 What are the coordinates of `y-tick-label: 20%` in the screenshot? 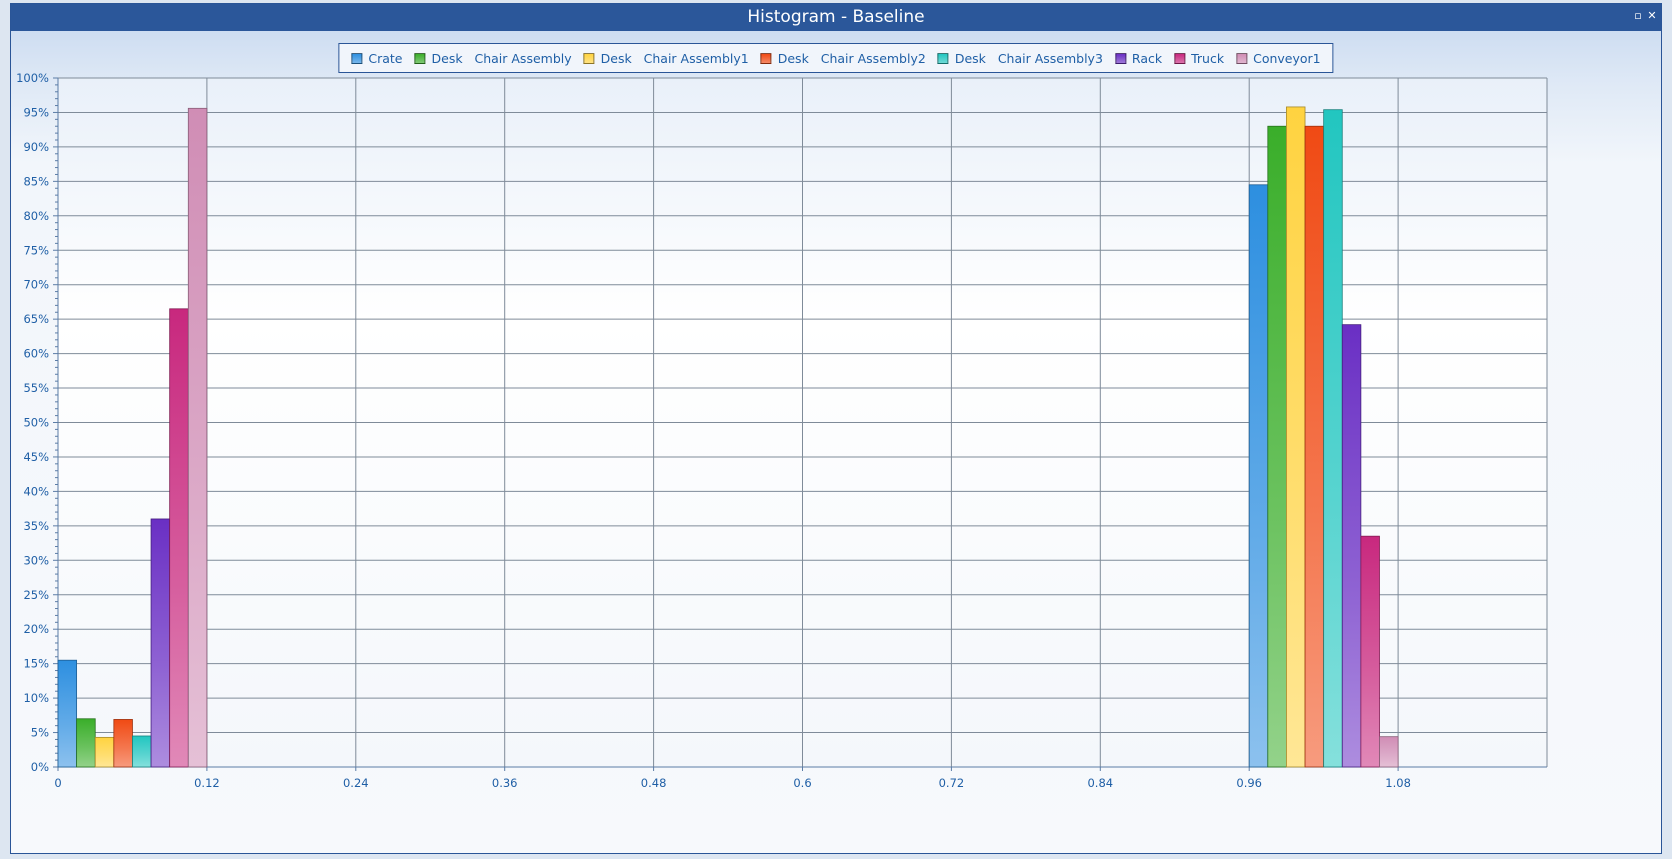 It's located at (36, 629).